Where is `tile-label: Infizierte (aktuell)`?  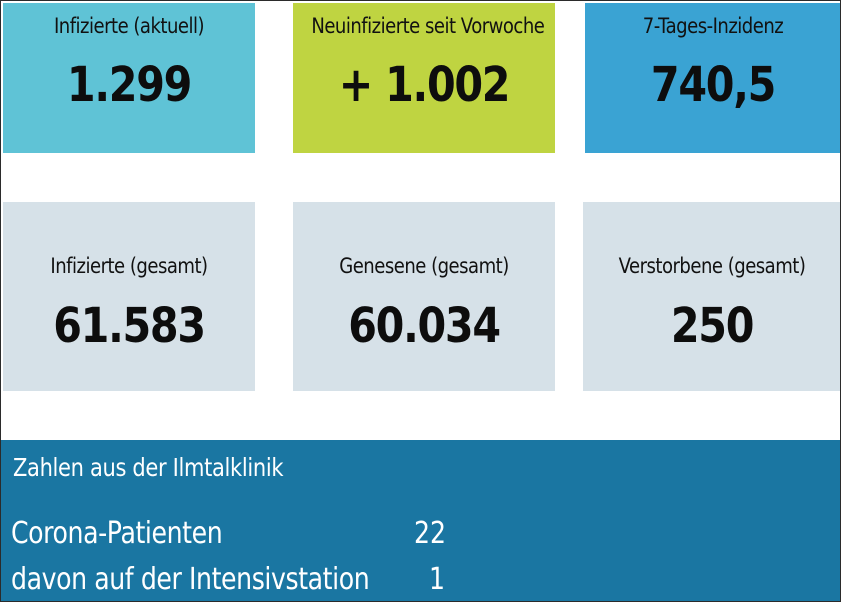 tile-label: Infizierte (aktuell) is located at coordinates (129, 26).